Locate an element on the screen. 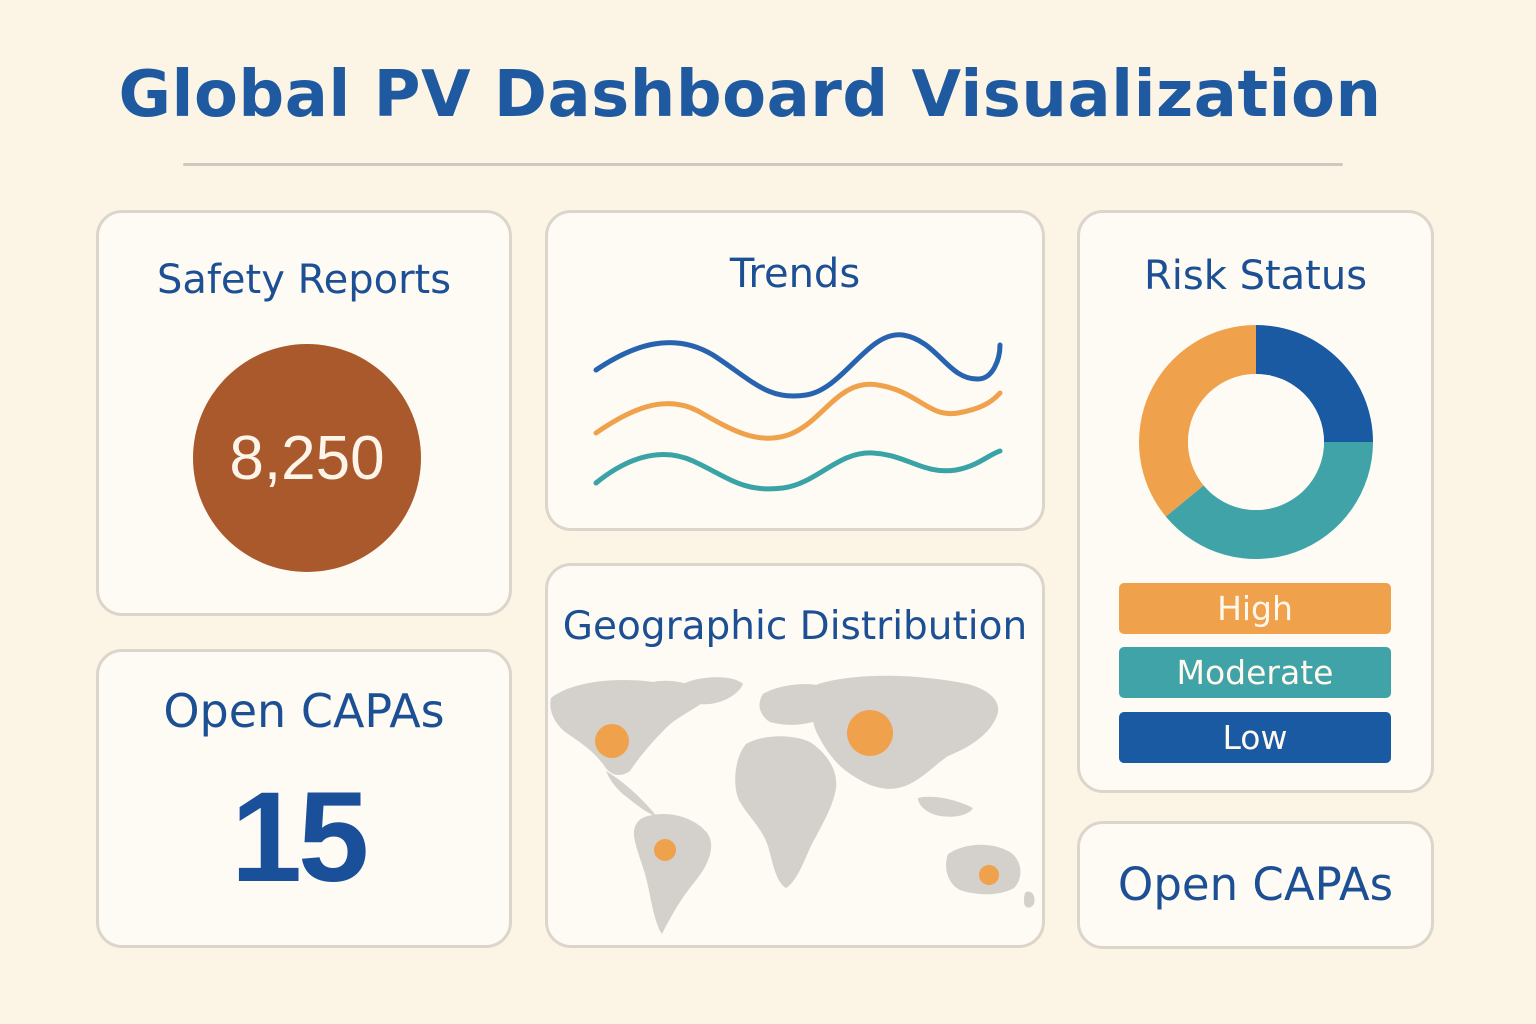  open-capas-count: 15 is located at coordinates (299, 837).